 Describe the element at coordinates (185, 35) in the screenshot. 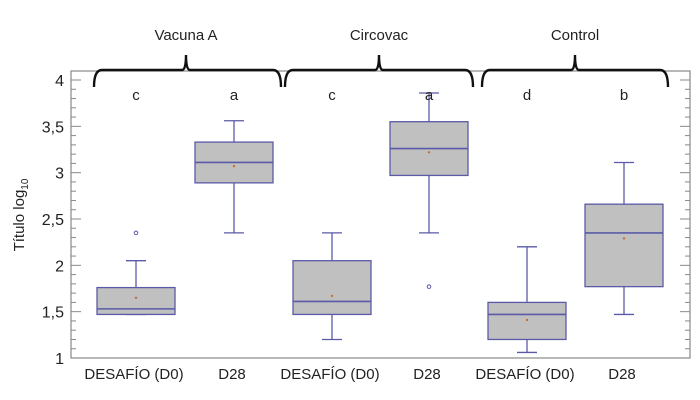

I see `group-label: Vacuna A` at that location.